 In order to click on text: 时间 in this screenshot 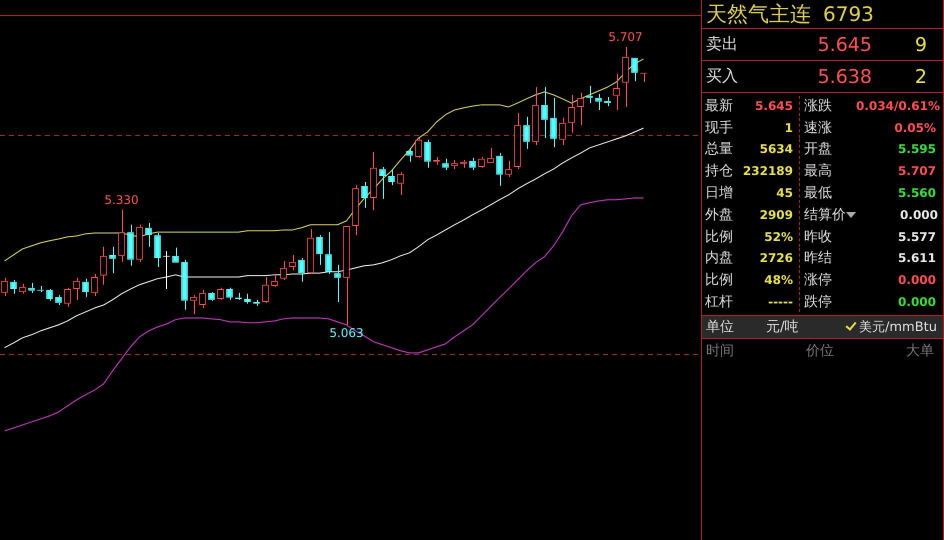, I will do `click(720, 351)`.